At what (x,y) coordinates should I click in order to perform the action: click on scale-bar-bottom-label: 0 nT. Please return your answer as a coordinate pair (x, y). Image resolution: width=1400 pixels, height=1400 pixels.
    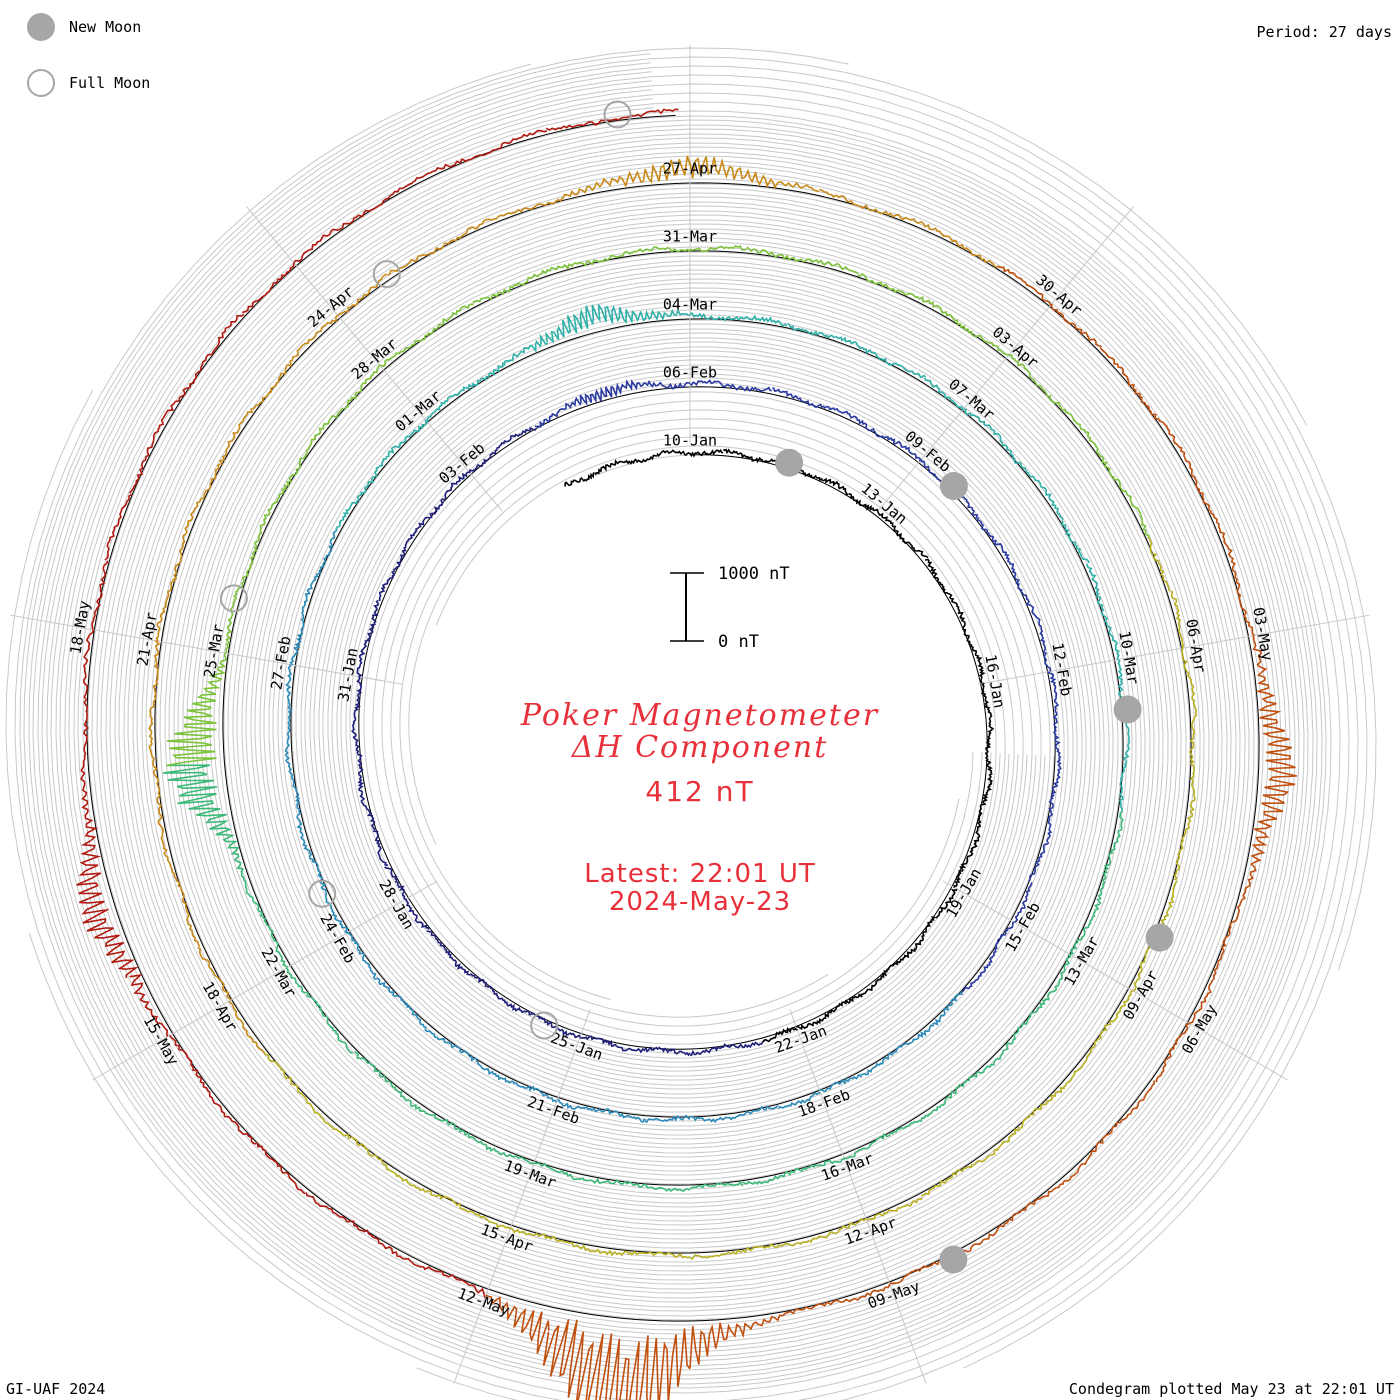
    Looking at the image, I should click on (738, 642).